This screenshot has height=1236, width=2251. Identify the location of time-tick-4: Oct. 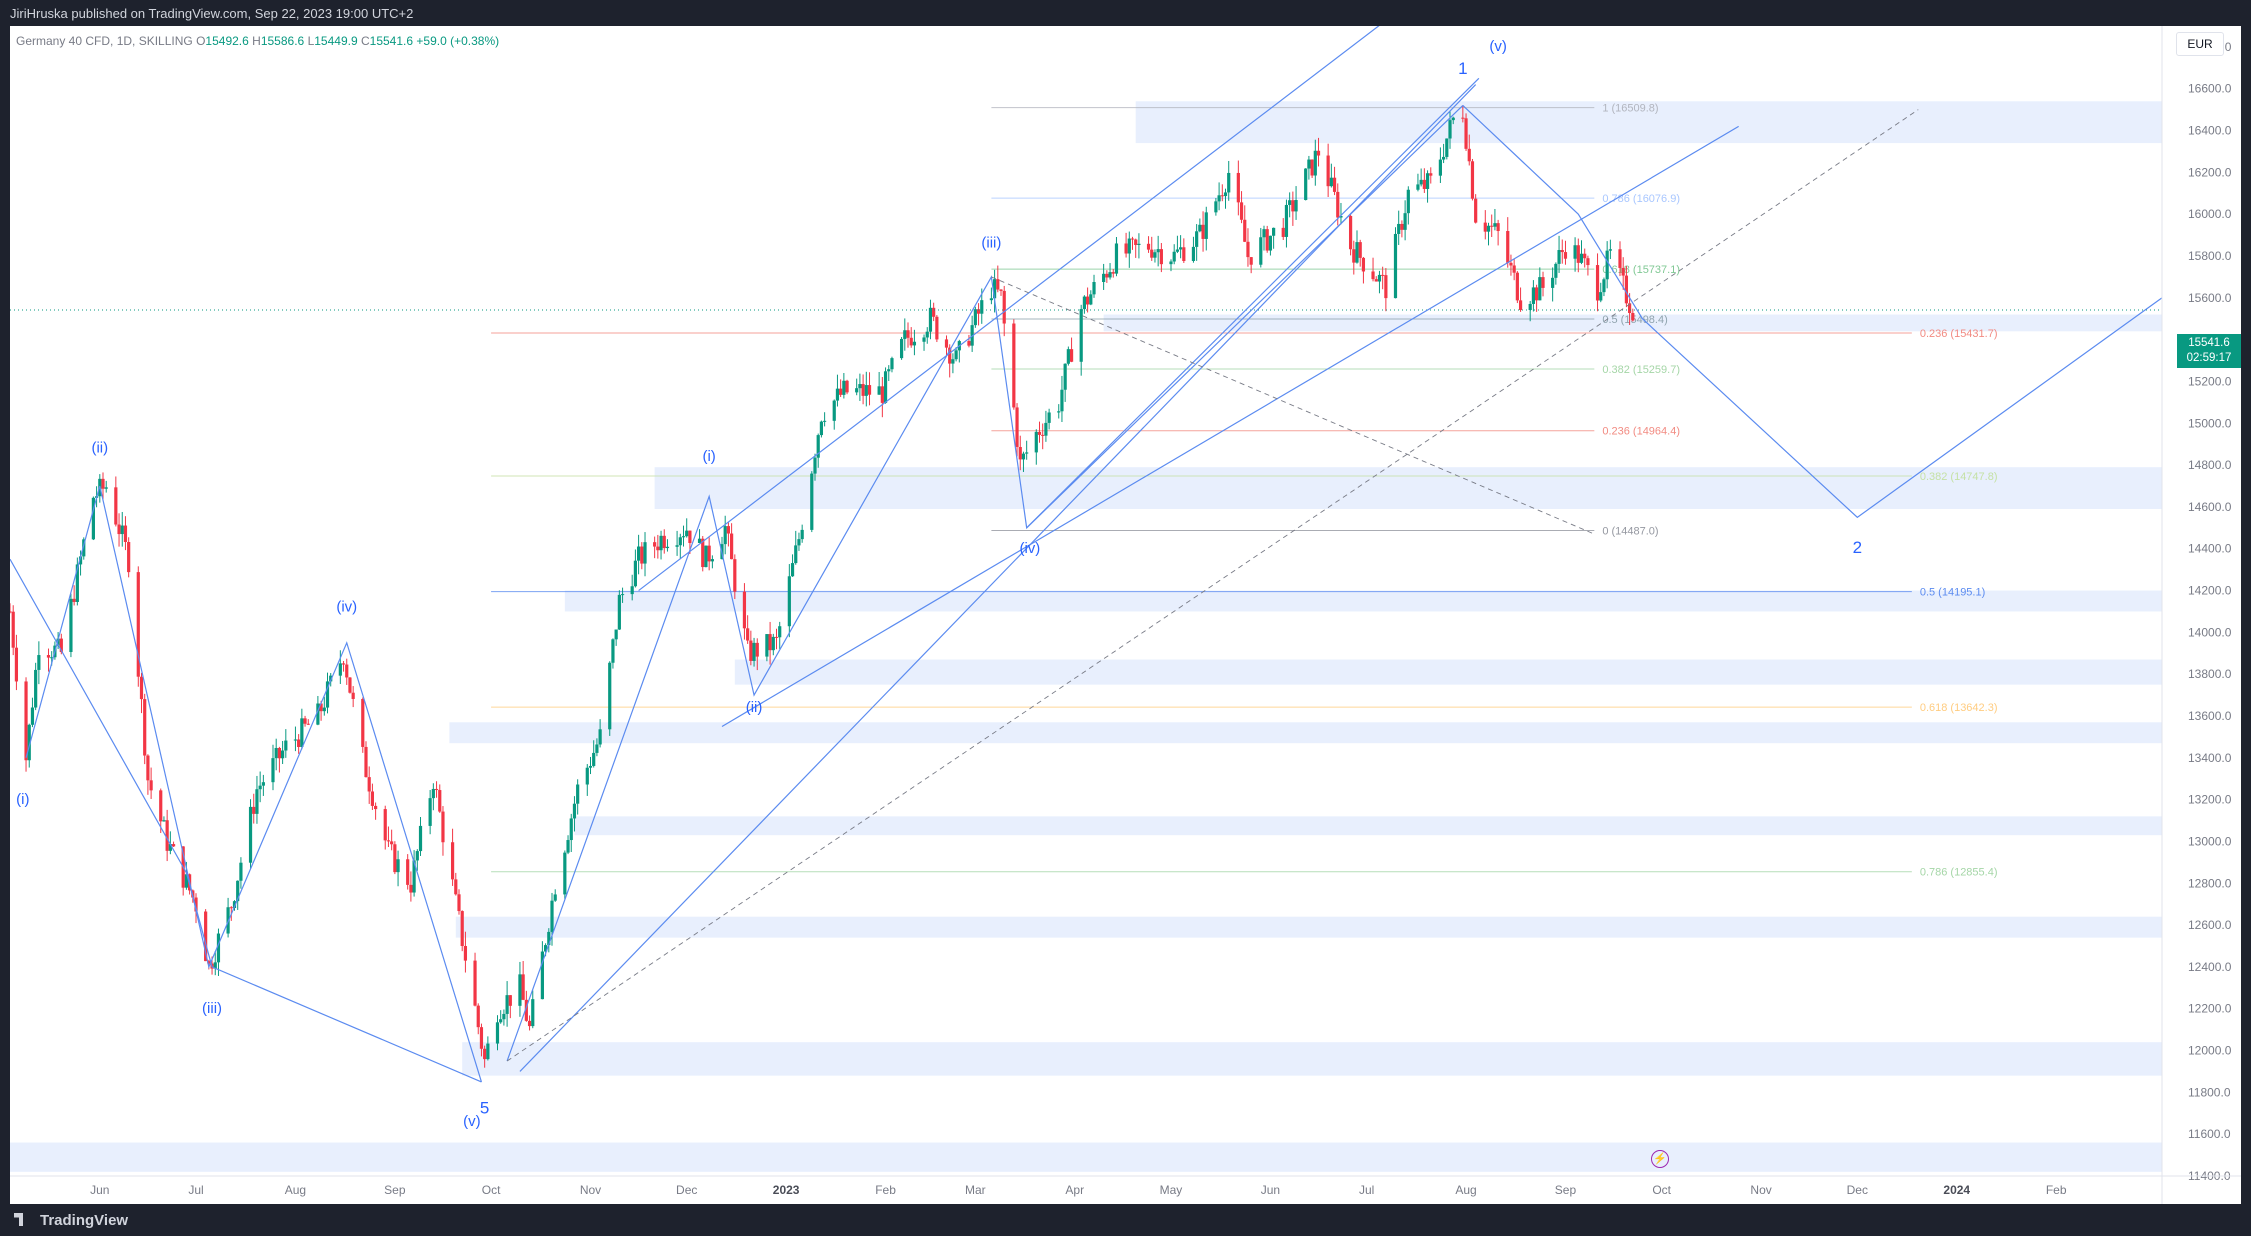
(491, 1190).